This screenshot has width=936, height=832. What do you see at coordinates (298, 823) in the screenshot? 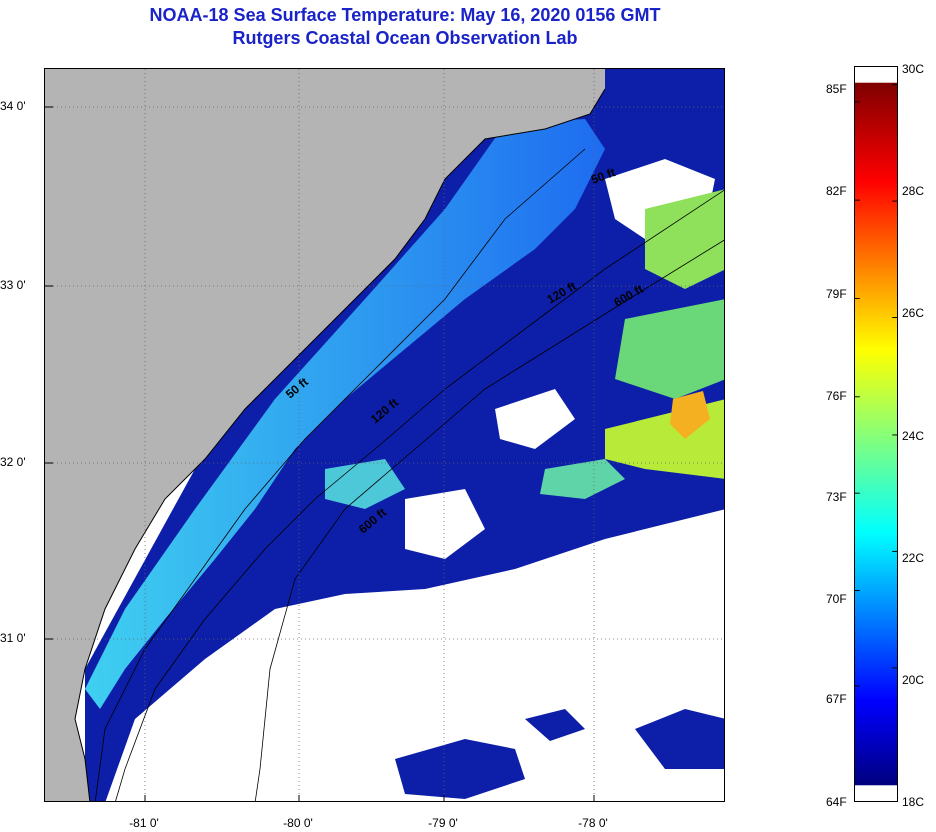
I see `lon-label-80: -80 0'` at bounding box center [298, 823].